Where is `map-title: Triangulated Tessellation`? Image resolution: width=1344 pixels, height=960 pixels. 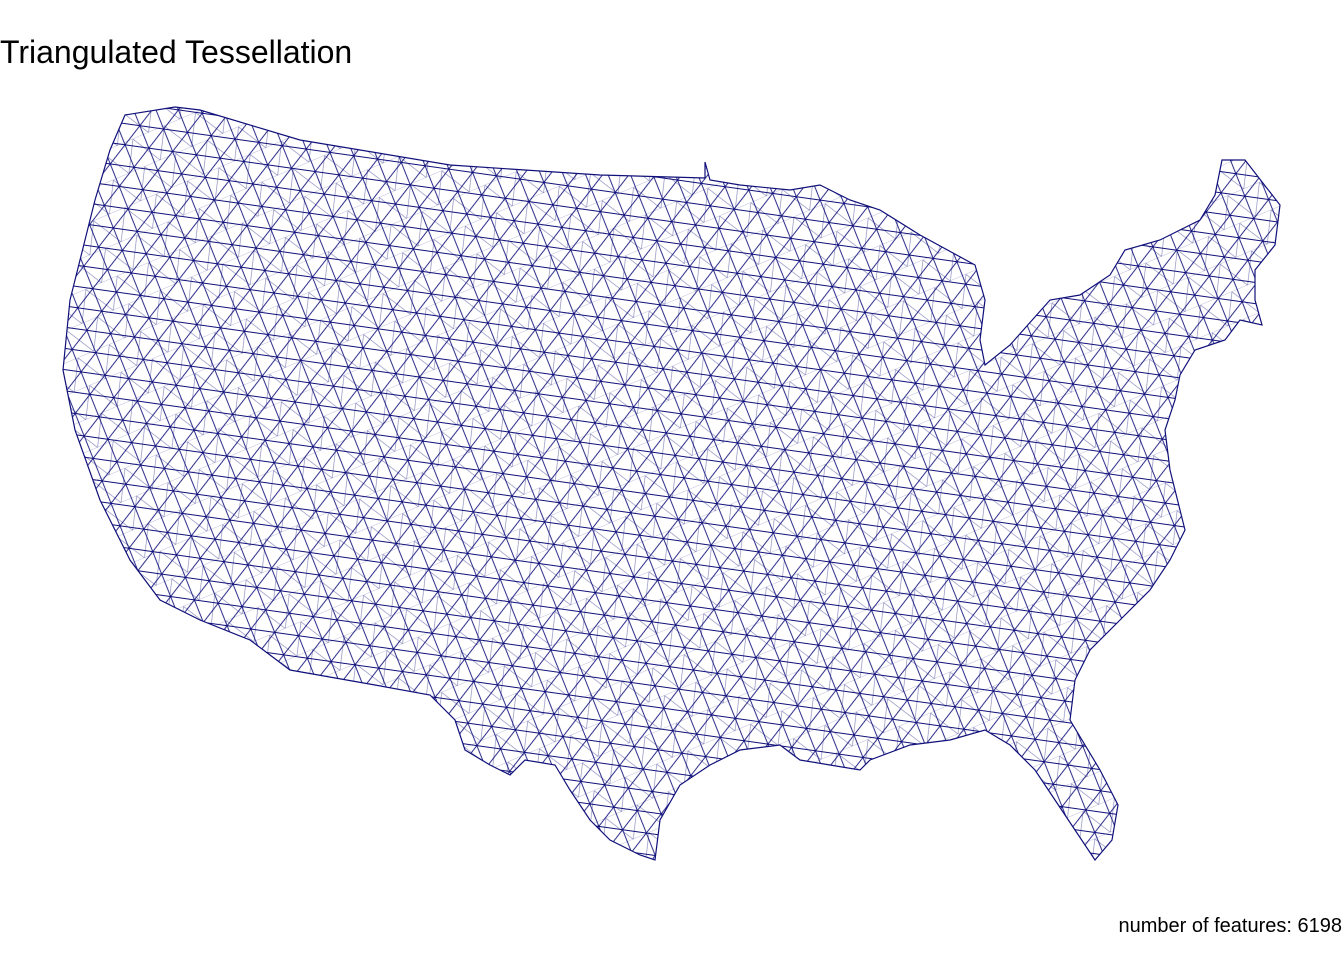
map-title: Triangulated Tessellation is located at coordinates (176, 52).